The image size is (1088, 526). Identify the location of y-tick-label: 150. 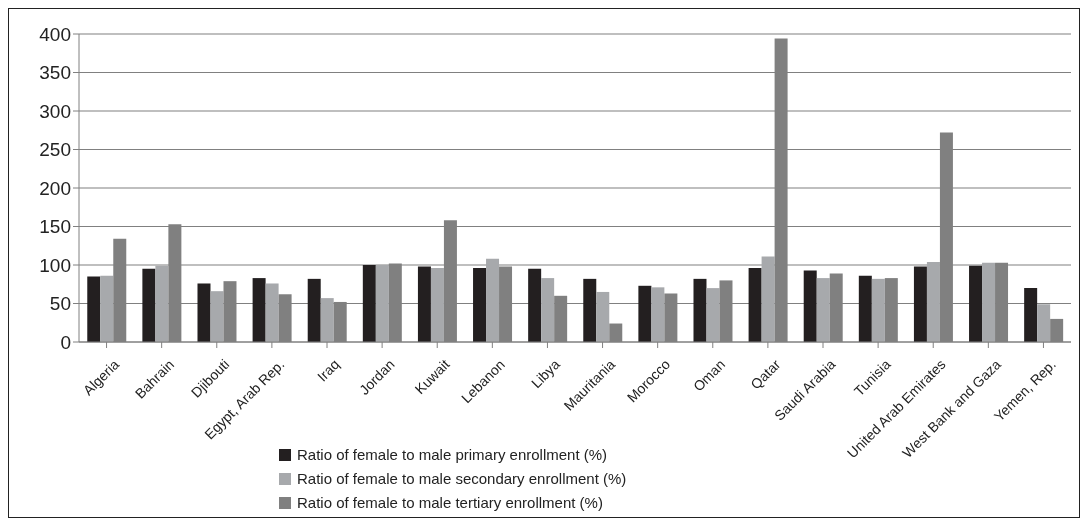
(55, 227).